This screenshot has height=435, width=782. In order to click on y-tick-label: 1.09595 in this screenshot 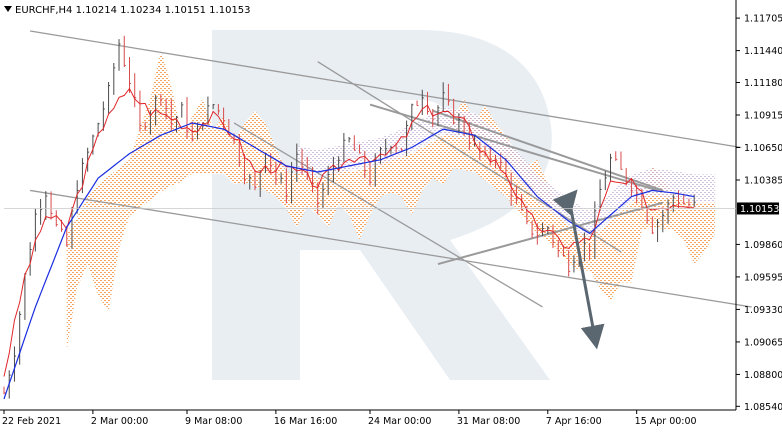, I will do `click(763, 277)`.